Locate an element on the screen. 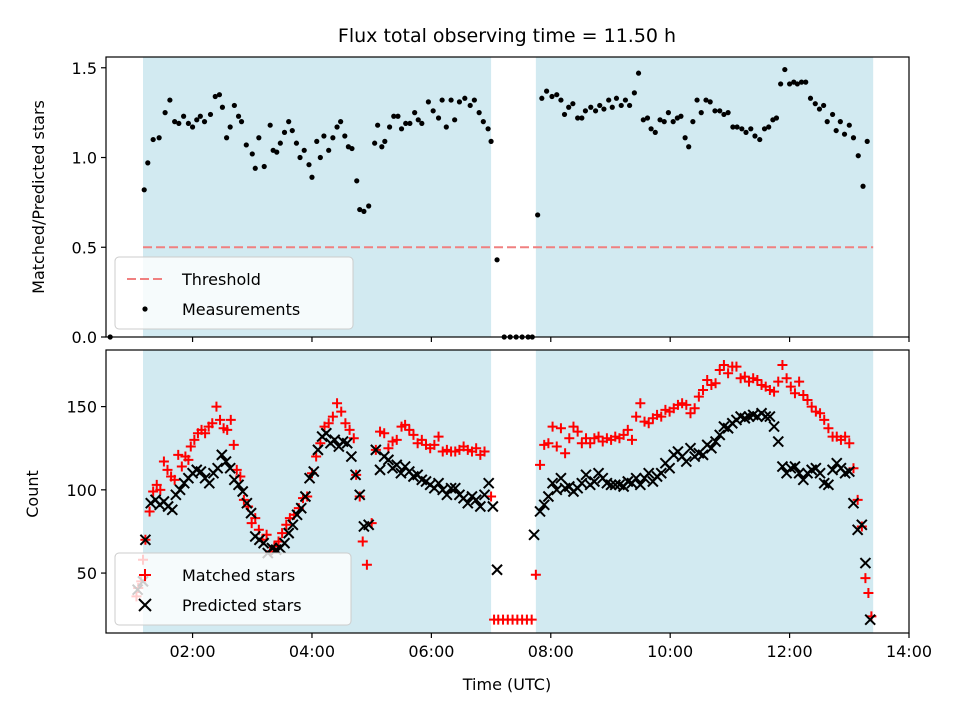 Image resolution: width=960 pixels, height=720 pixels. ratio-y-tick-label: 1.5 is located at coordinates (84, 68).